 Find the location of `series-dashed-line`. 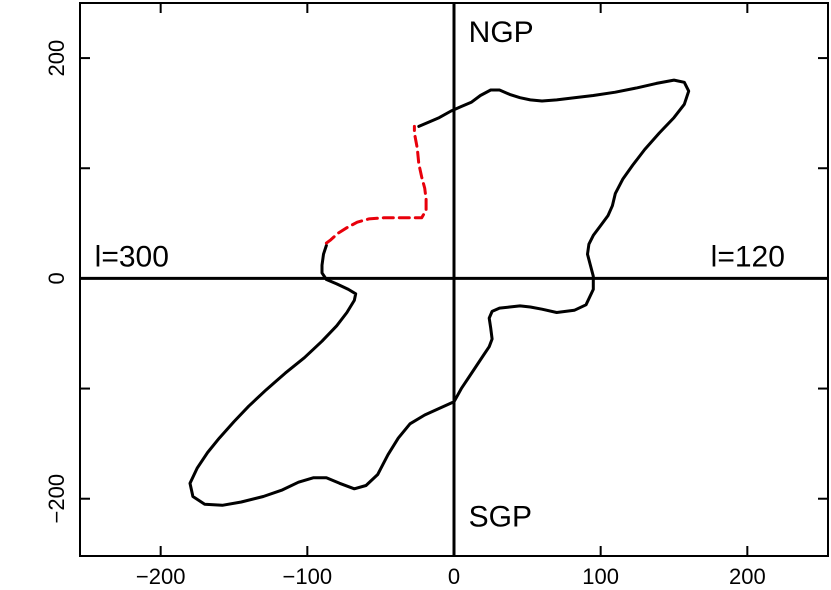

series-dashed-line is located at coordinates (376, 184).